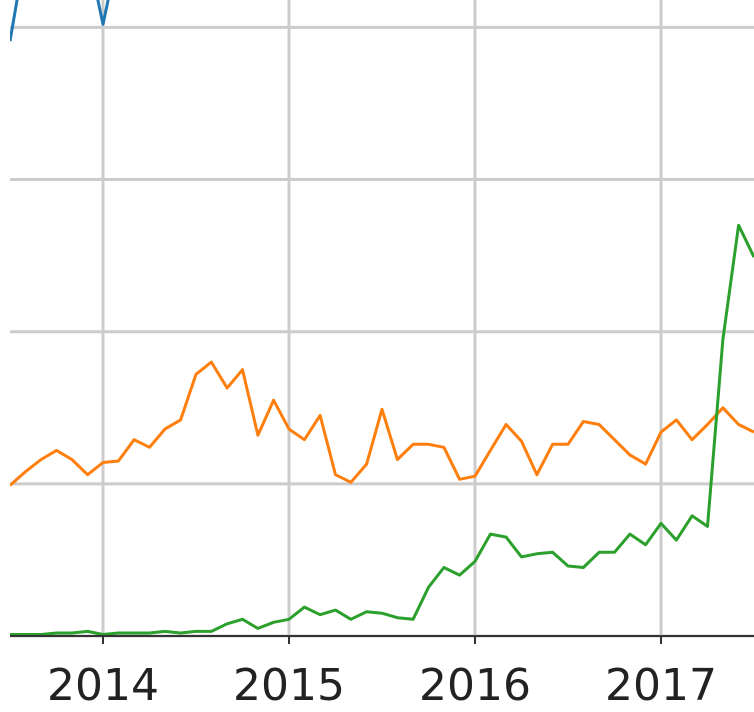  What do you see at coordinates (289, 685) in the screenshot?
I see `x-tick-label: 2015` at bounding box center [289, 685].